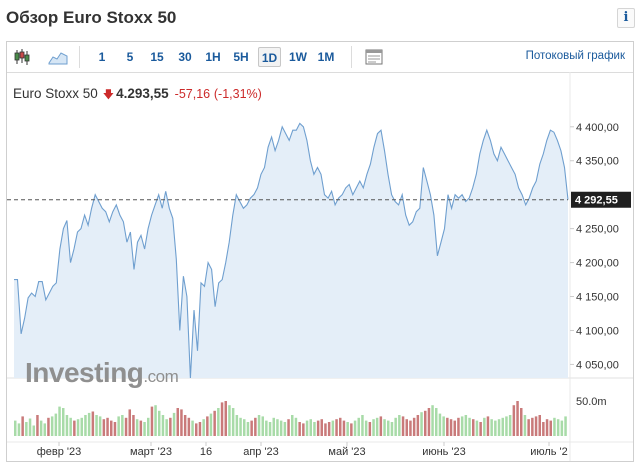 The height and width of the screenshot is (463, 641). I want to click on timeframe-1d: 1D, so click(269, 57).